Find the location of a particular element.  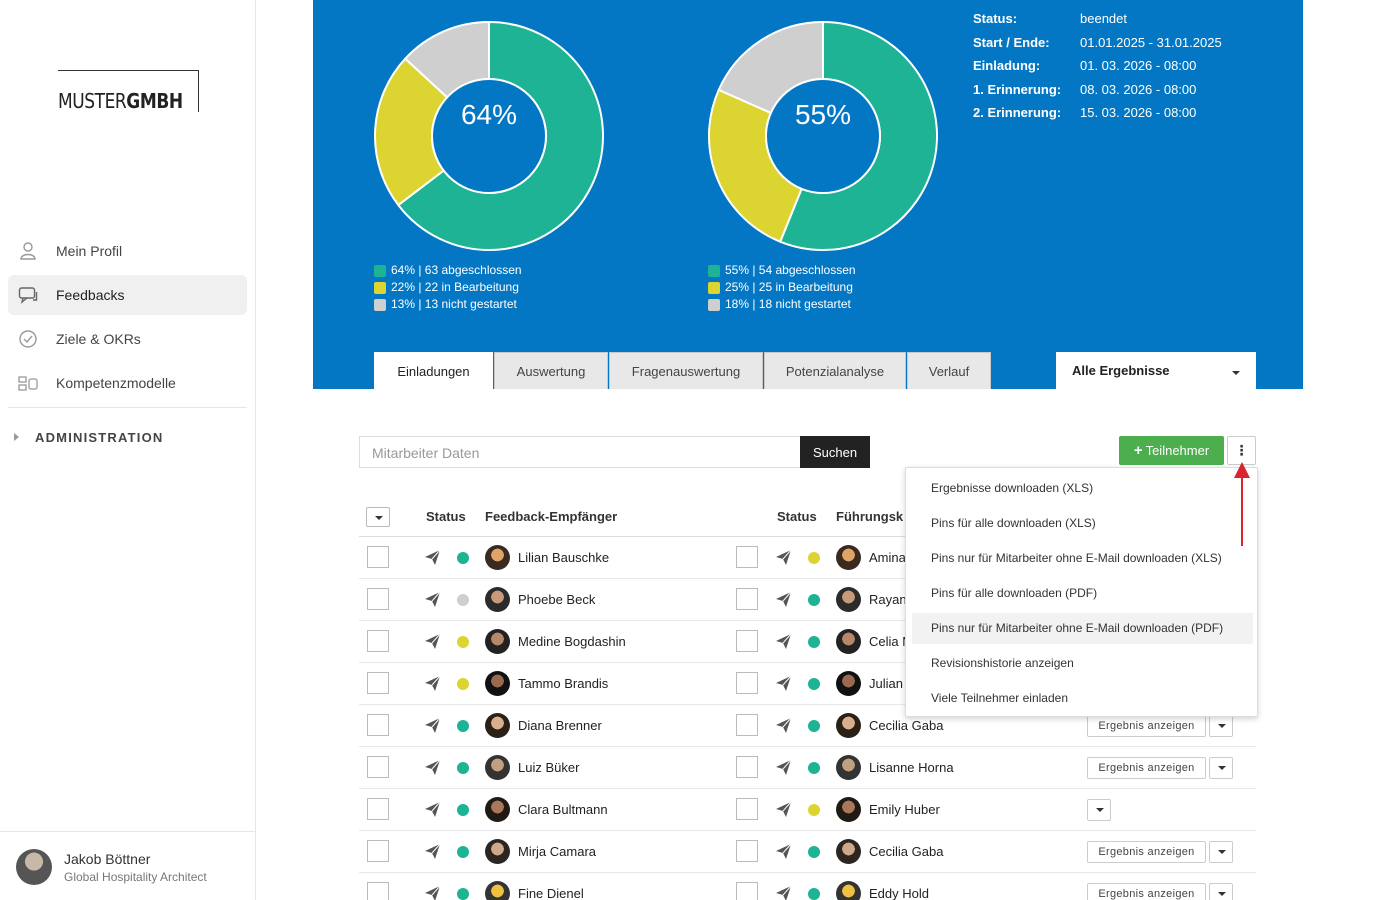

tab-fragenauswertung: Fragenauswertung is located at coordinates (686, 370).